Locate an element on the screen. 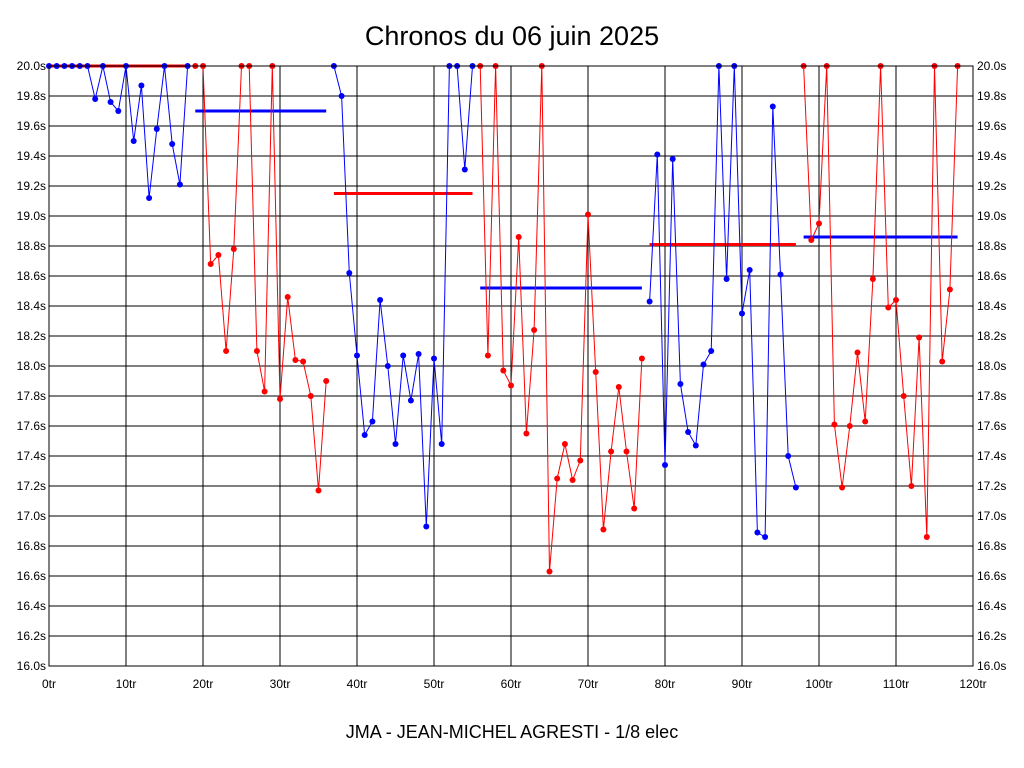  y-tick-label-right: 20.0s is located at coordinates (991, 66).